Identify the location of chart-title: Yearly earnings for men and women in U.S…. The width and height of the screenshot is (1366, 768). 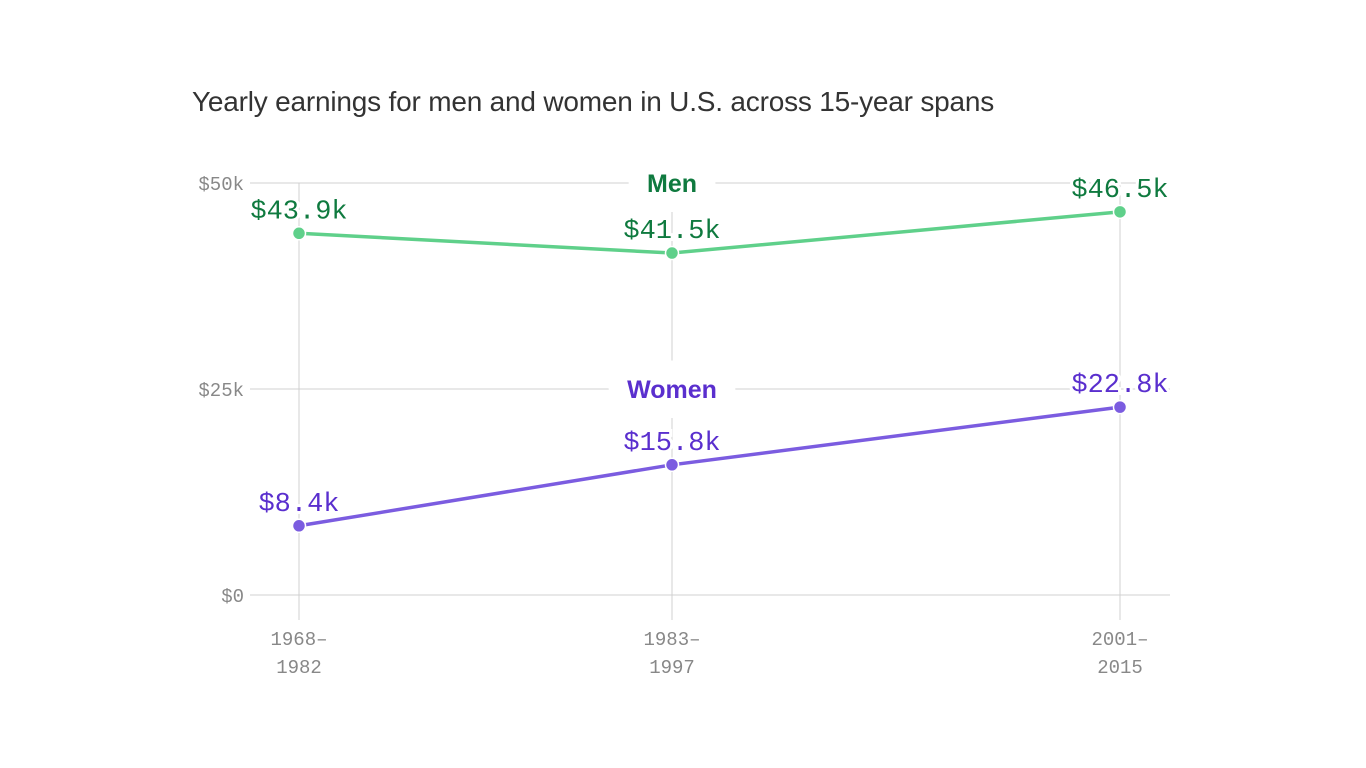
(593, 101).